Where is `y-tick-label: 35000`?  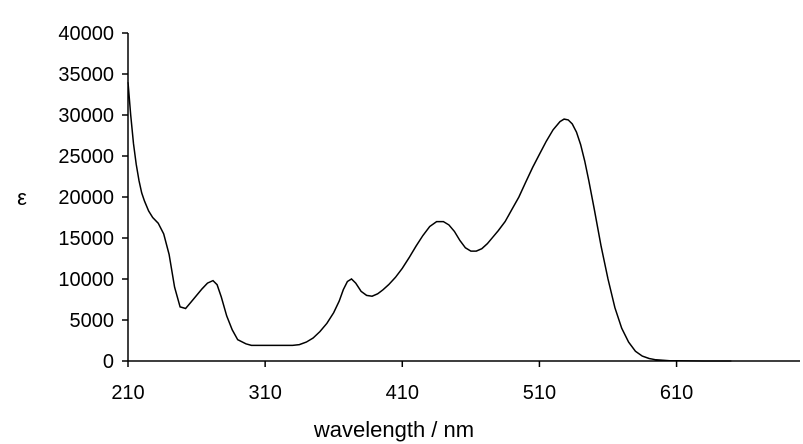
y-tick-label: 35000 is located at coordinates (86, 75).